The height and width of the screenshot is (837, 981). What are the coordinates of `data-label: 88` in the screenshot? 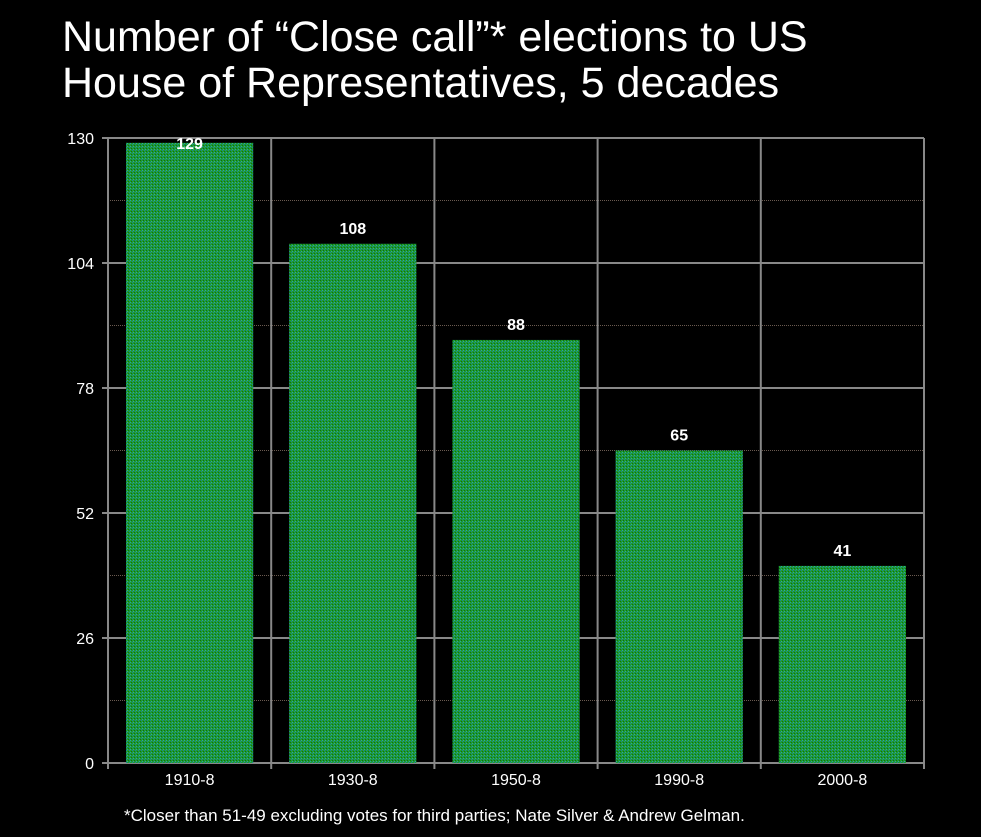 It's located at (516, 325).